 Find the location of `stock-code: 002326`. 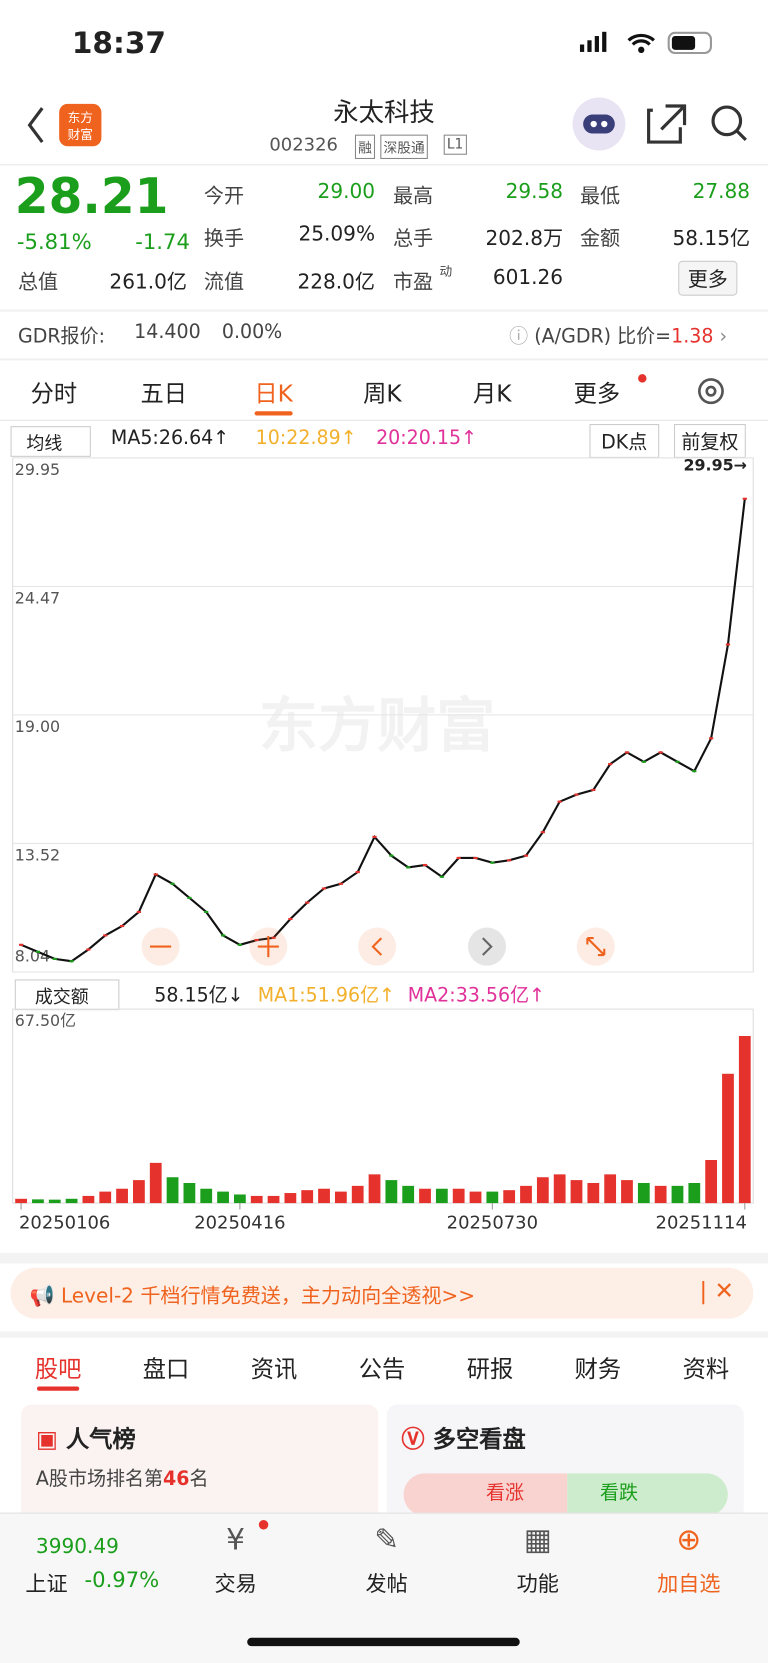

stock-code: 002326 is located at coordinates (303, 145).